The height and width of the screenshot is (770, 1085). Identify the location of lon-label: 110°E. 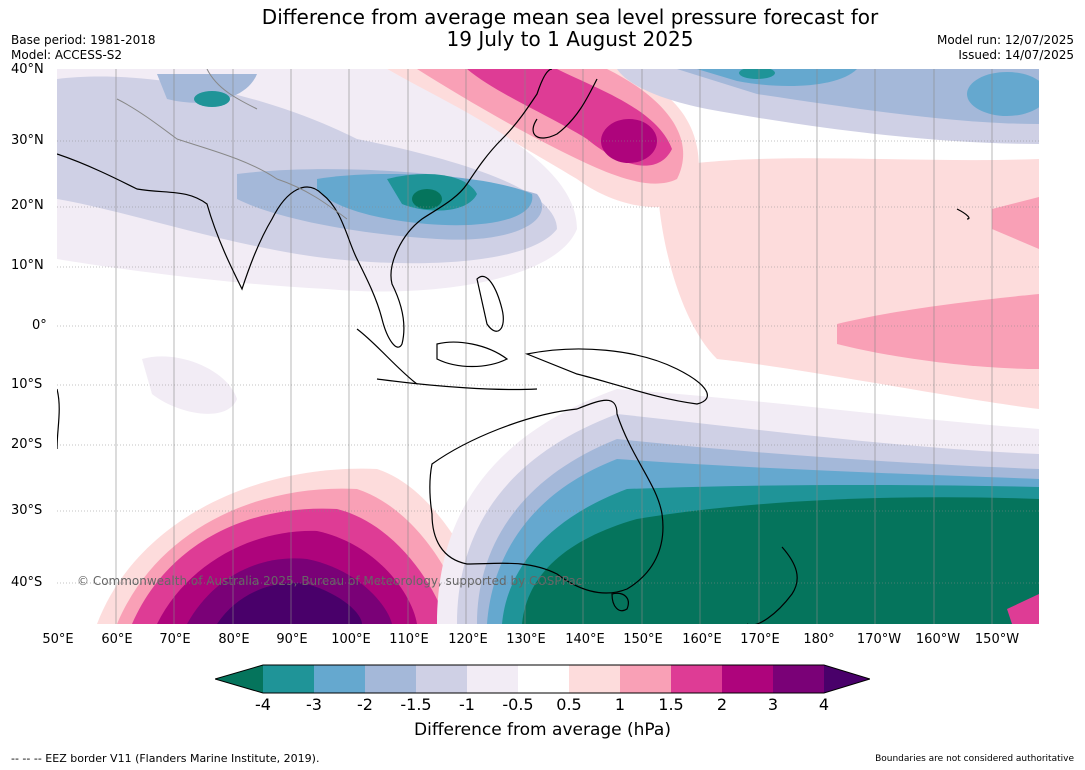
(409, 639).